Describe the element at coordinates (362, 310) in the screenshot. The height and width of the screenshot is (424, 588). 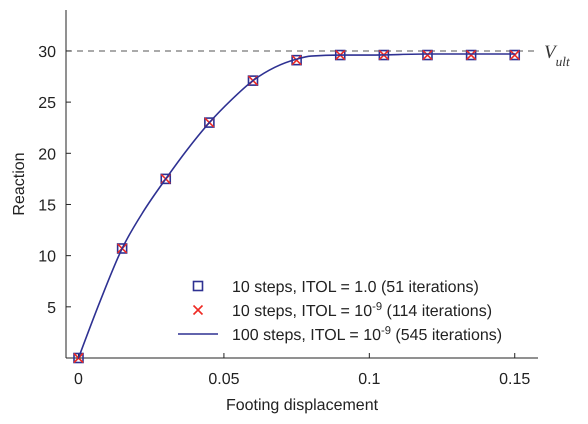
I see `legend-label: 10 steps, ITOL = 10$^{-9}$ (114 iterations)` at that location.